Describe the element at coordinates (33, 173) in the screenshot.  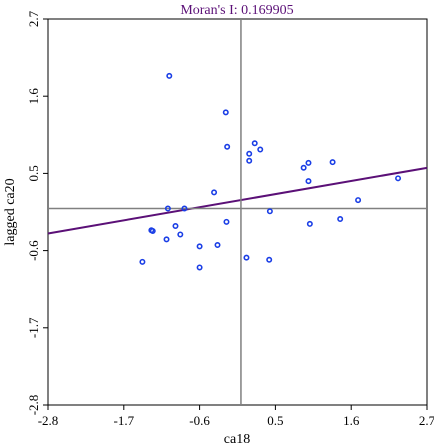
I see `y-tick-label: 0.5` at that location.